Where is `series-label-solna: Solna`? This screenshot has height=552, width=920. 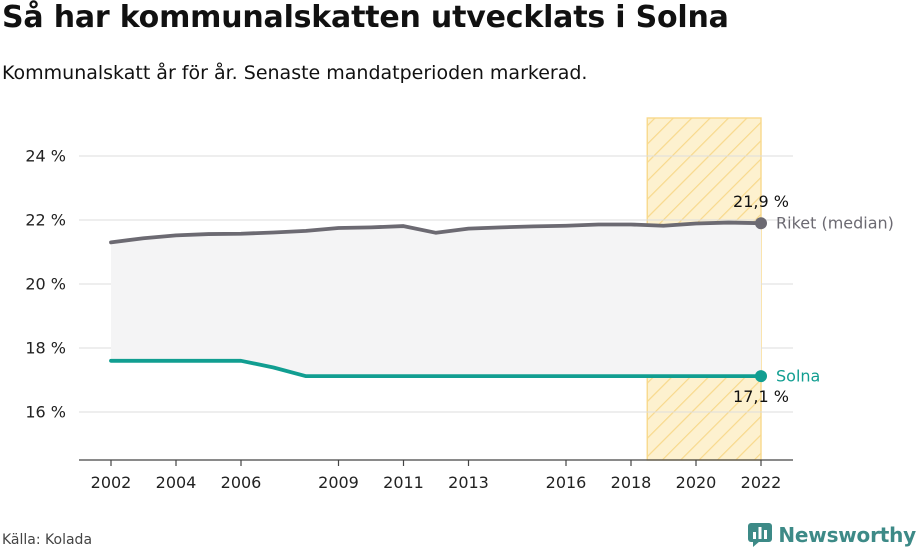 series-label-solna: Solna is located at coordinates (798, 376).